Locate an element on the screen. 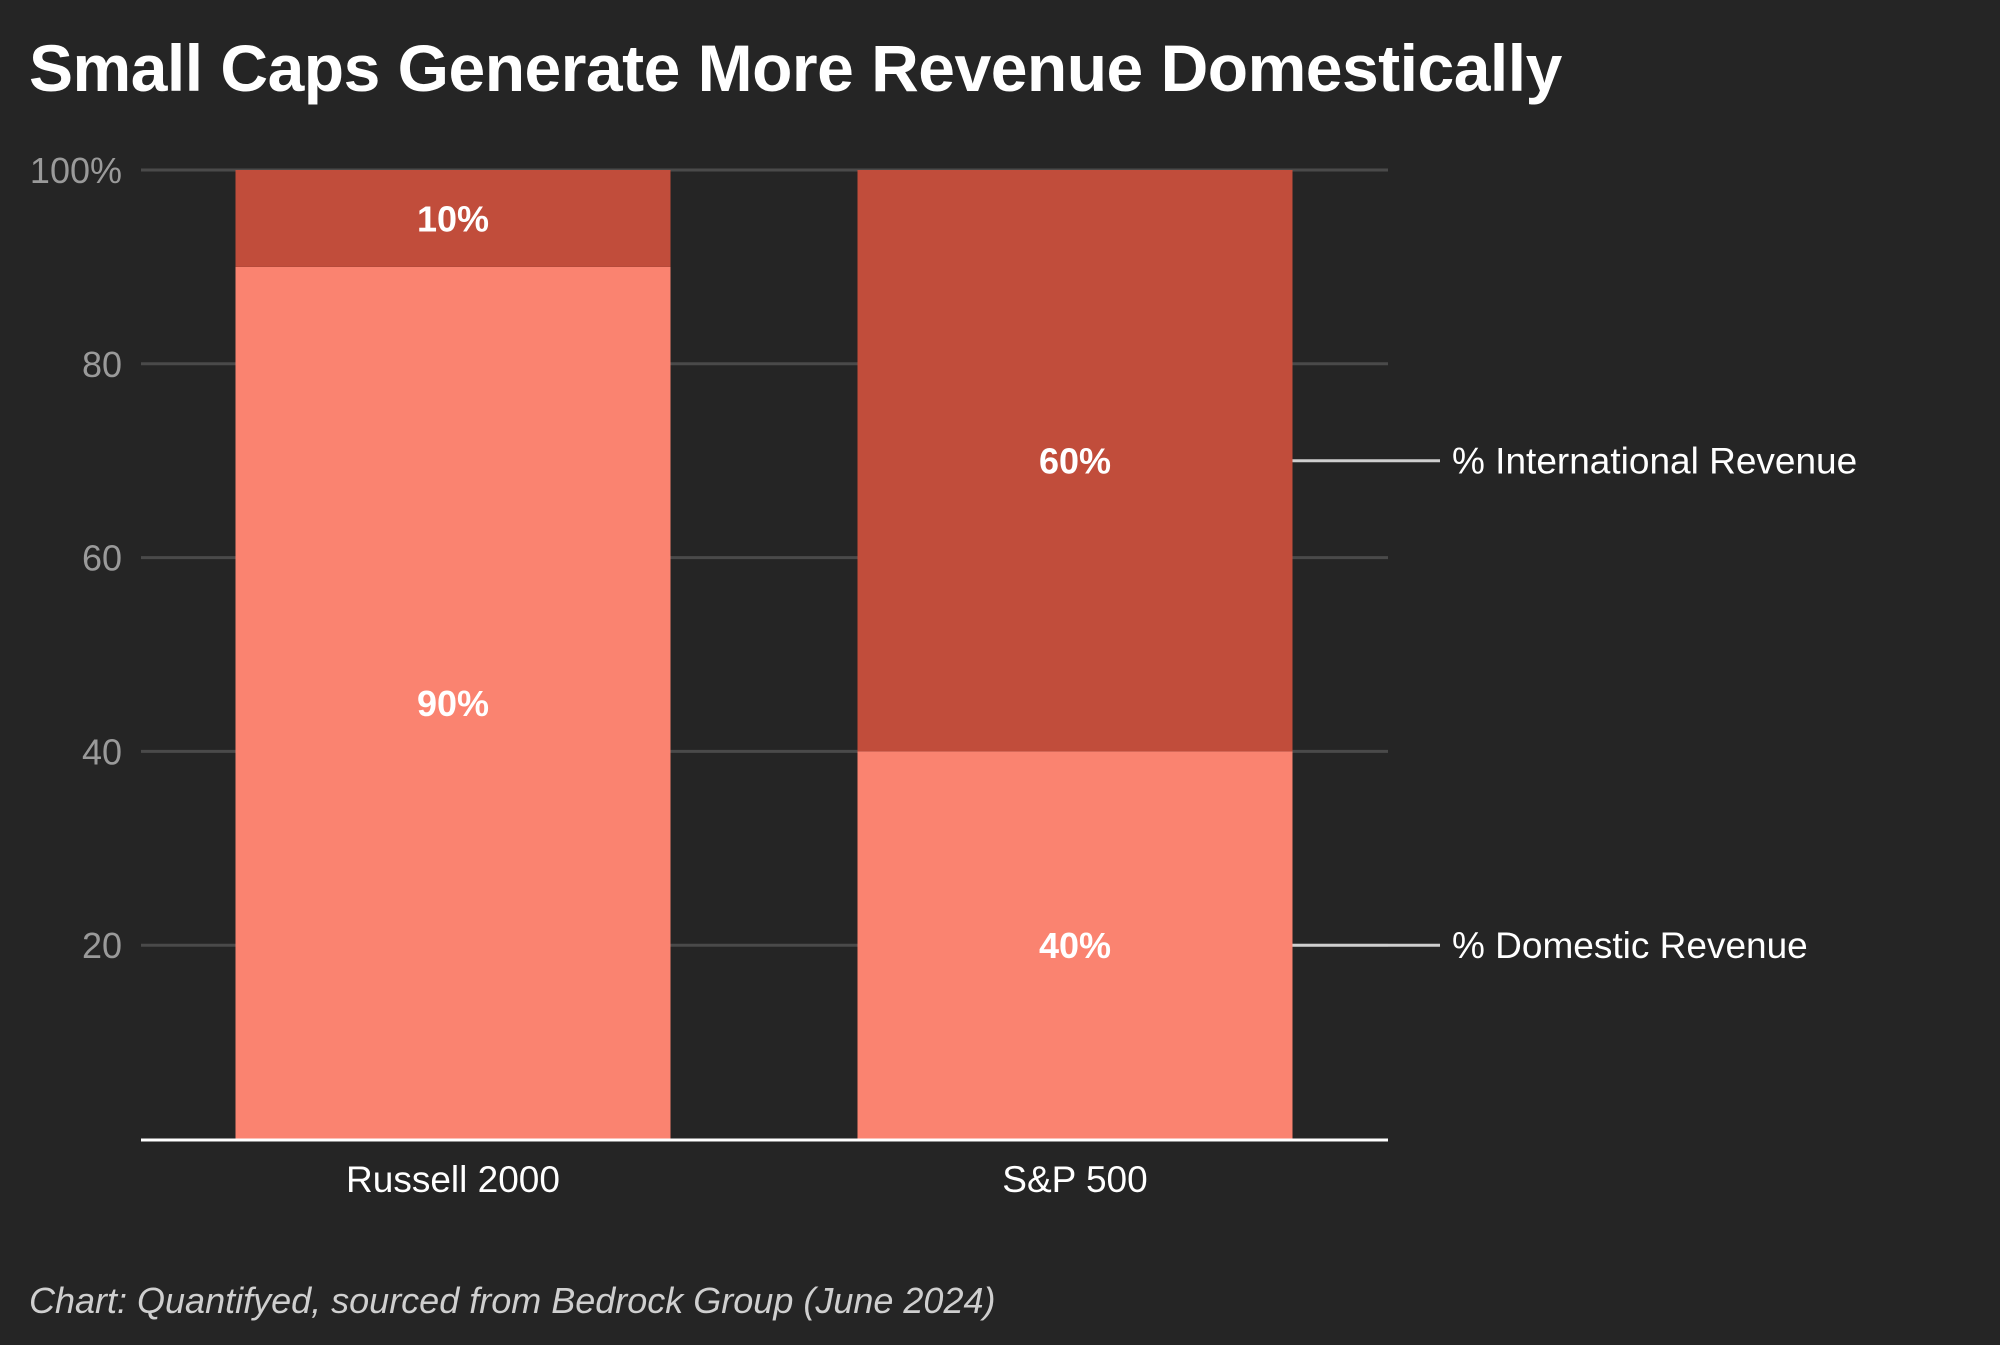 This screenshot has height=1345, width=2000. x-axis-ticks: Russell 2000 S&P 500 is located at coordinates (747, 1179).